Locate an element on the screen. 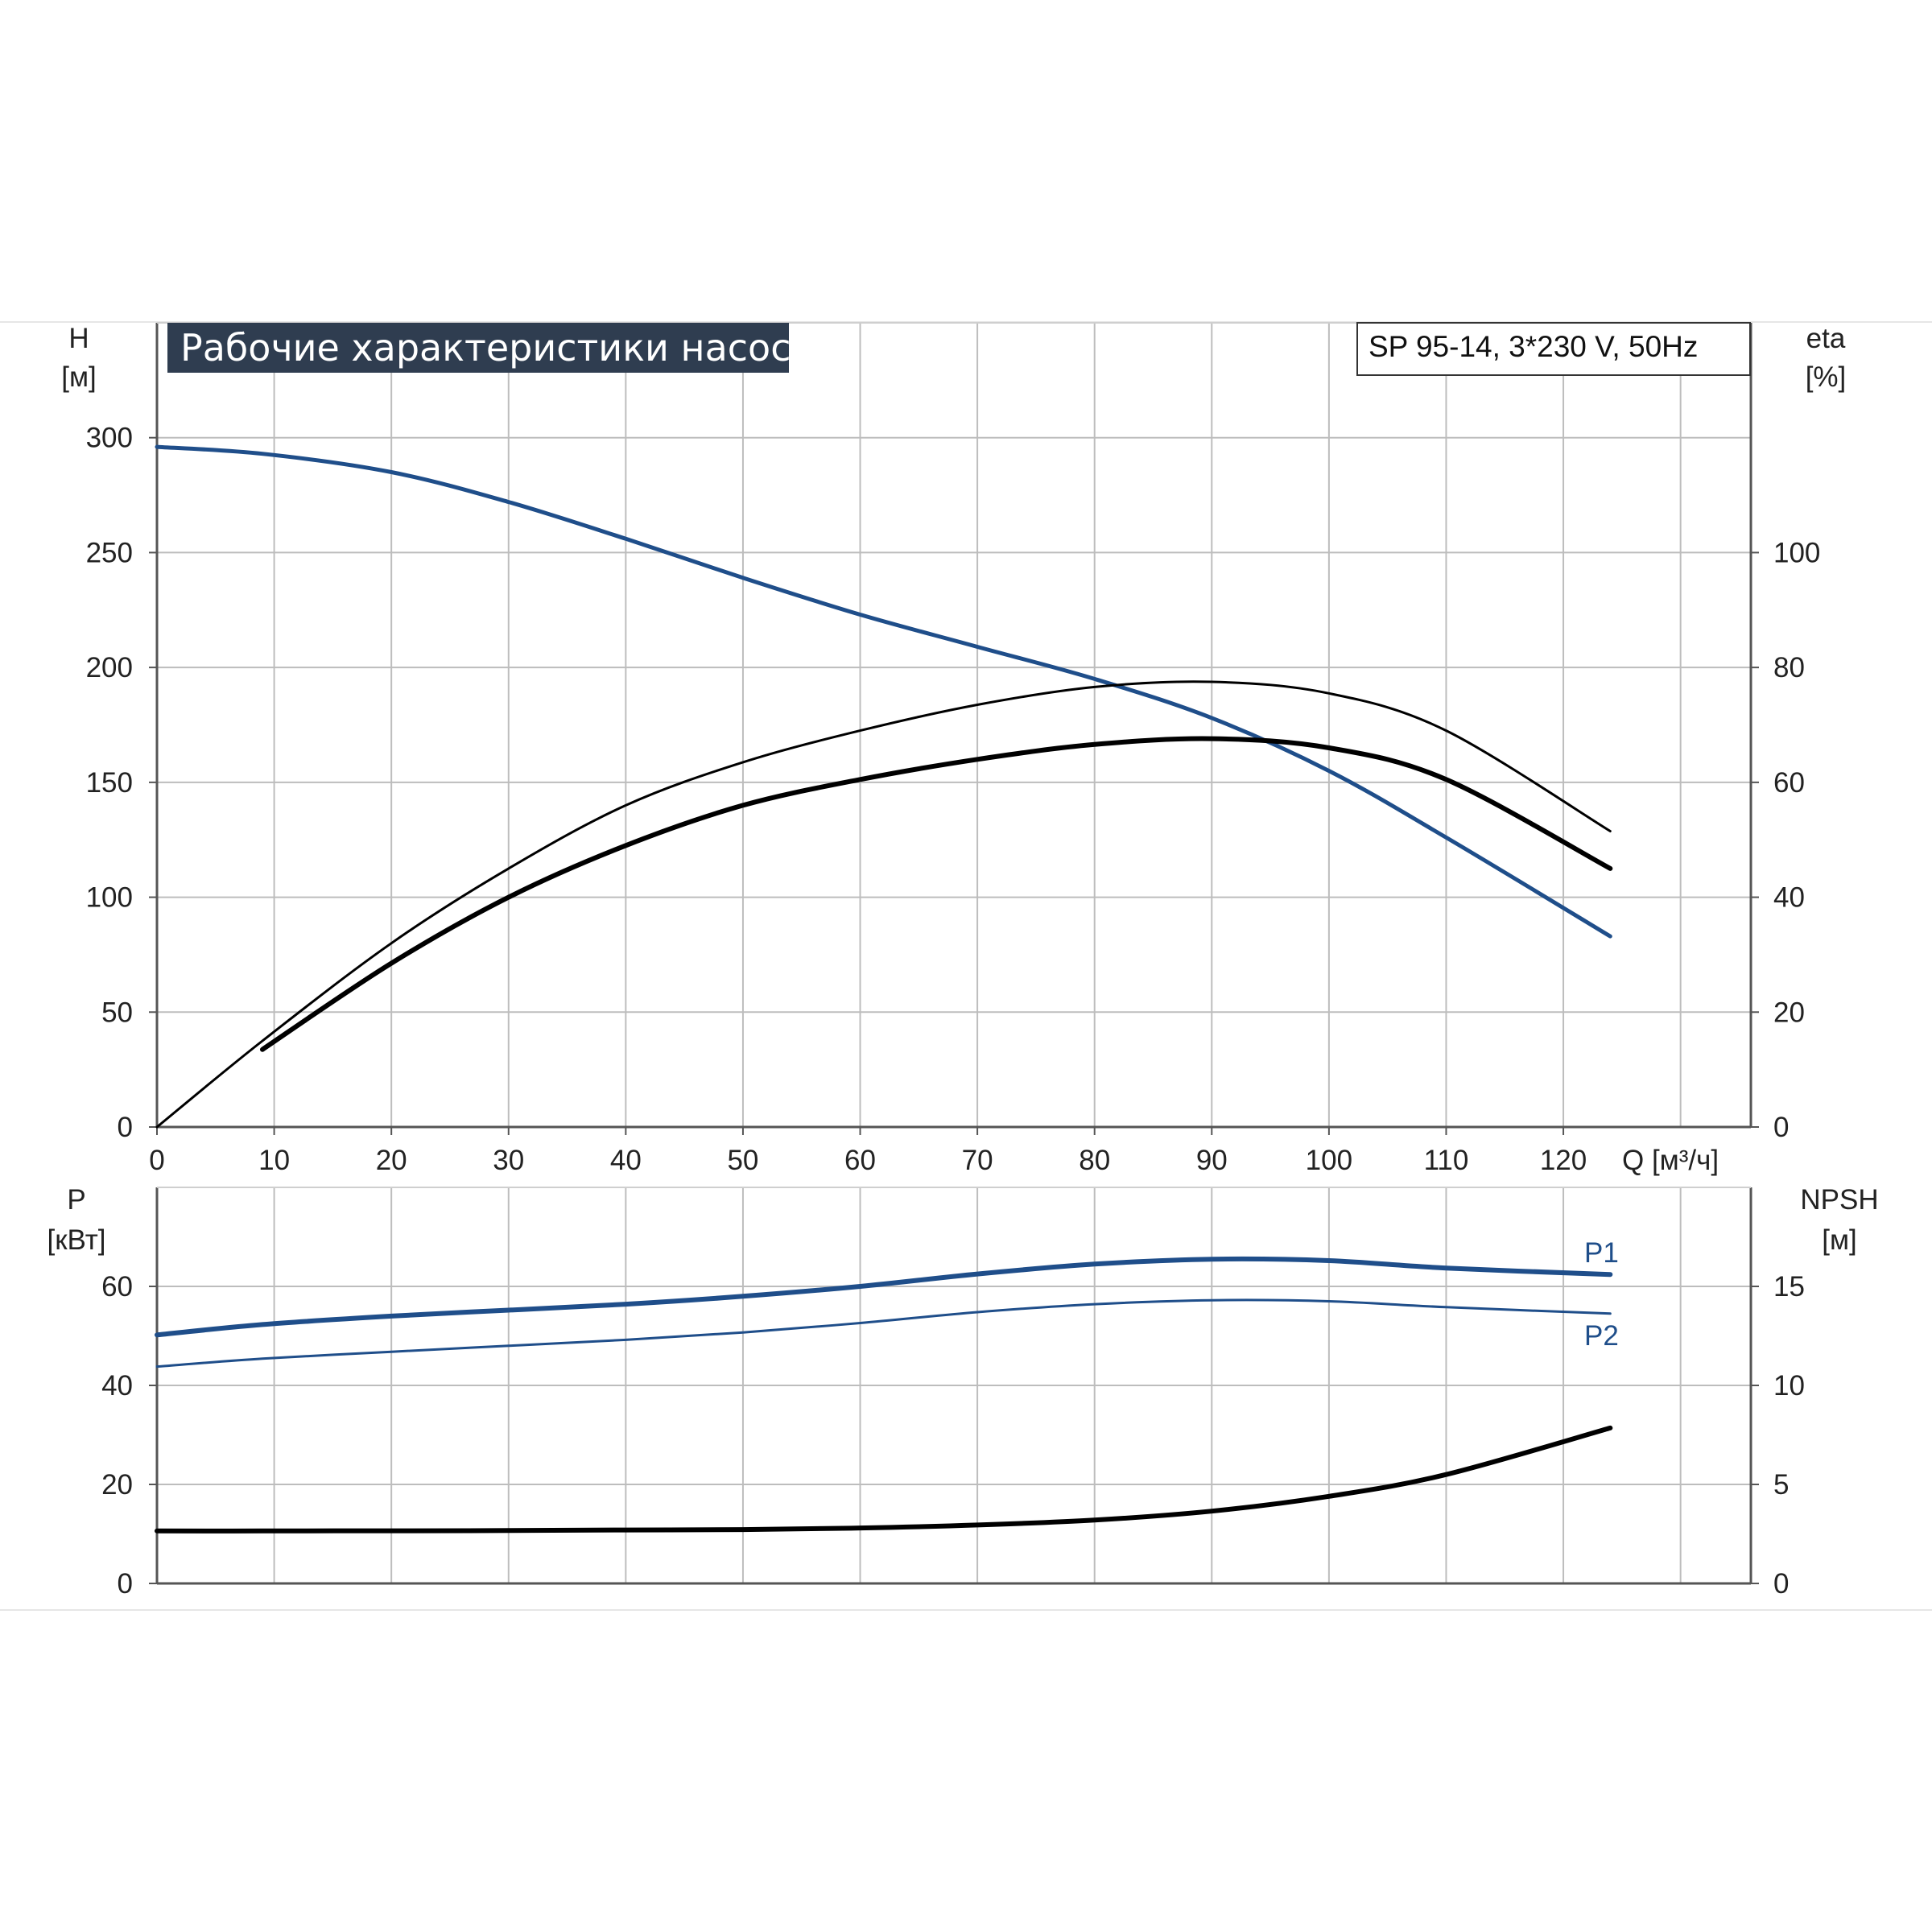 The height and width of the screenshot is (1932, 1932). x-tick-label: 60 is located at coordinates (860, 1160).